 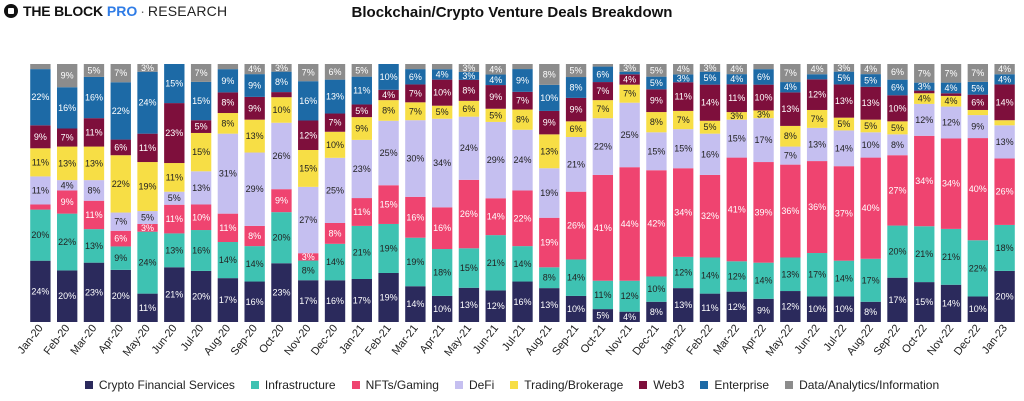 I want to click on brand-mark-icon, so click(x=11, y=11).